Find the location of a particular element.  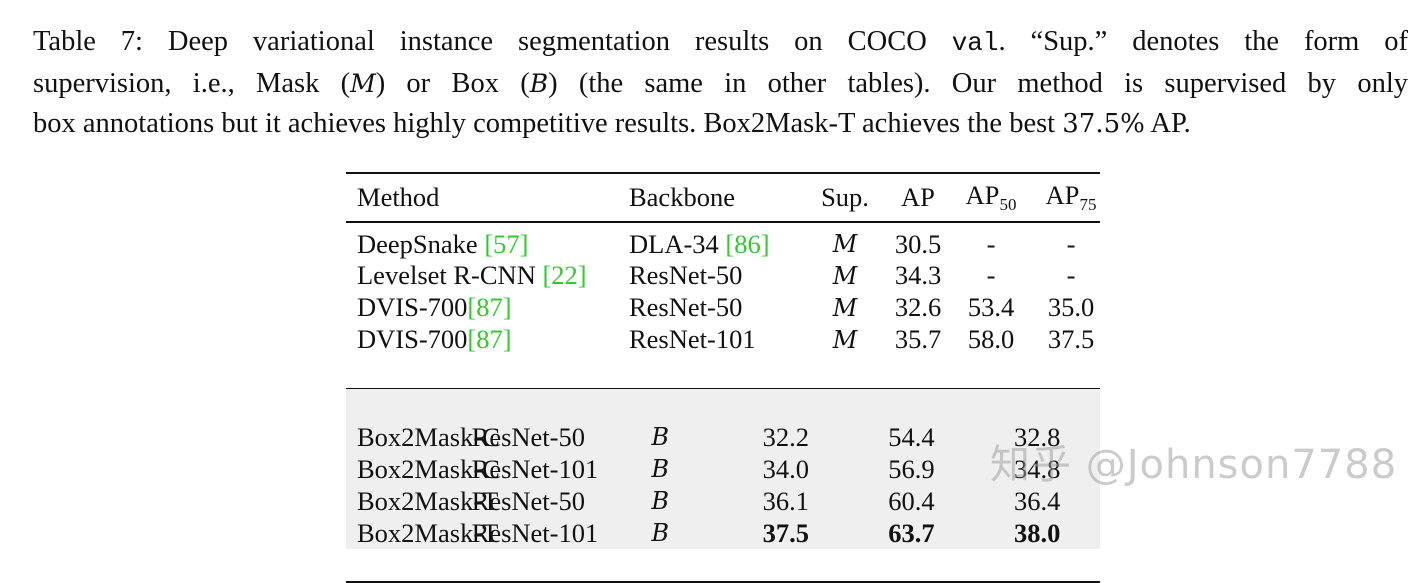

table-row: DVIS-700[87] ResNet-101 M 35.7 58.0 37.5 is located at coordinates (726, 339).